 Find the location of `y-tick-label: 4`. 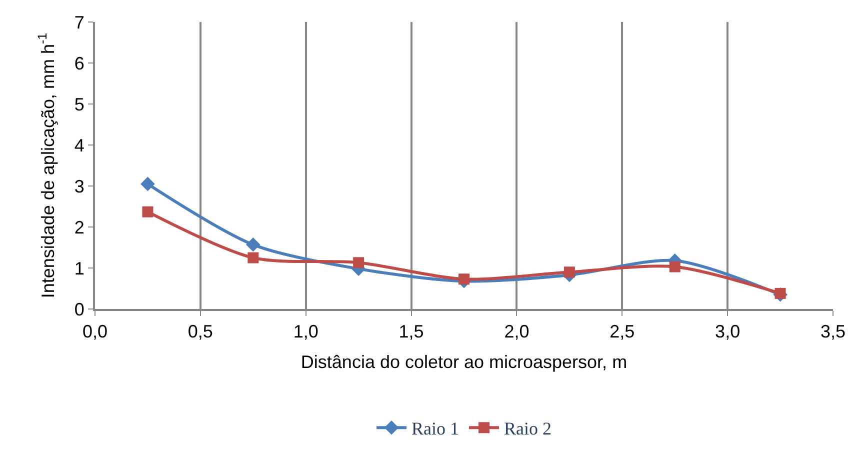

y-tick-label: 4 is located at coordinates (79, 145).